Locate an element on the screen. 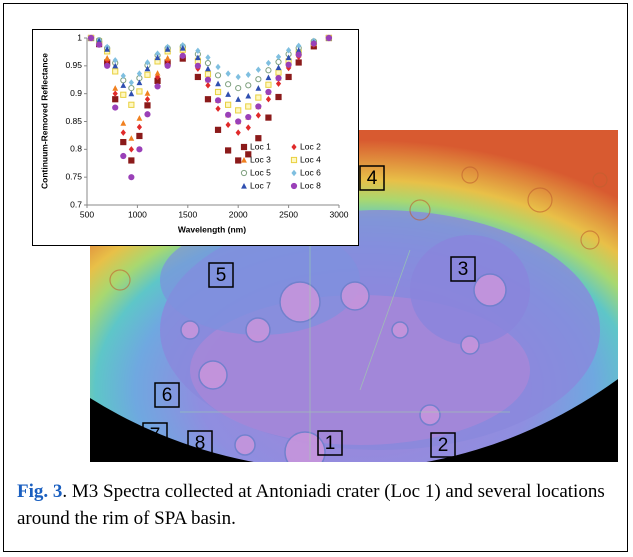 This screenshot has height=557, width=633. legend-label: Loc 2 is located at coordinates (310, 146).